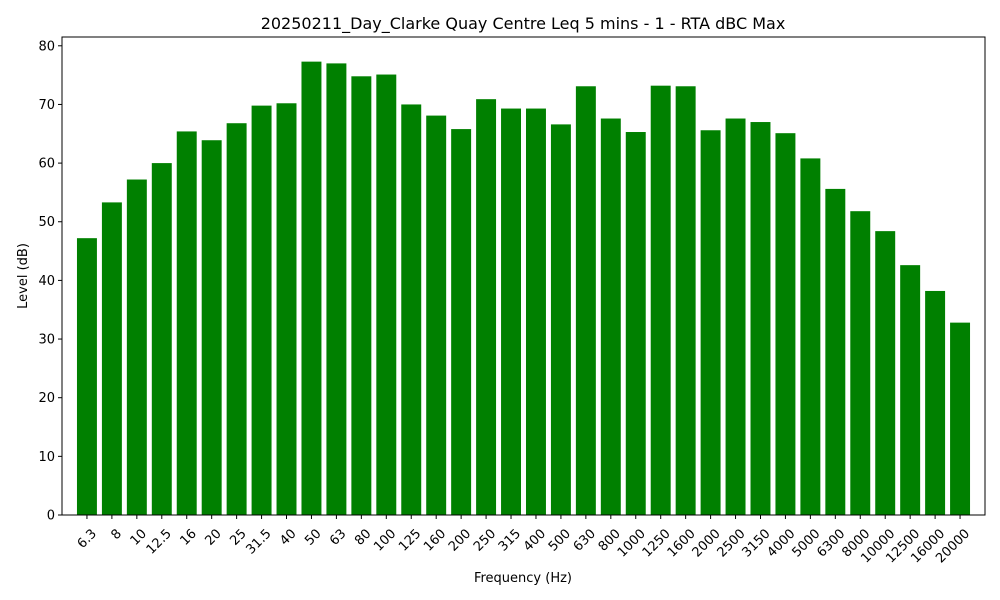  What do you see at coordinates (46, 281) in the screenshot?
I see `y-tick-label: 40` at bounding box center [46, 281].